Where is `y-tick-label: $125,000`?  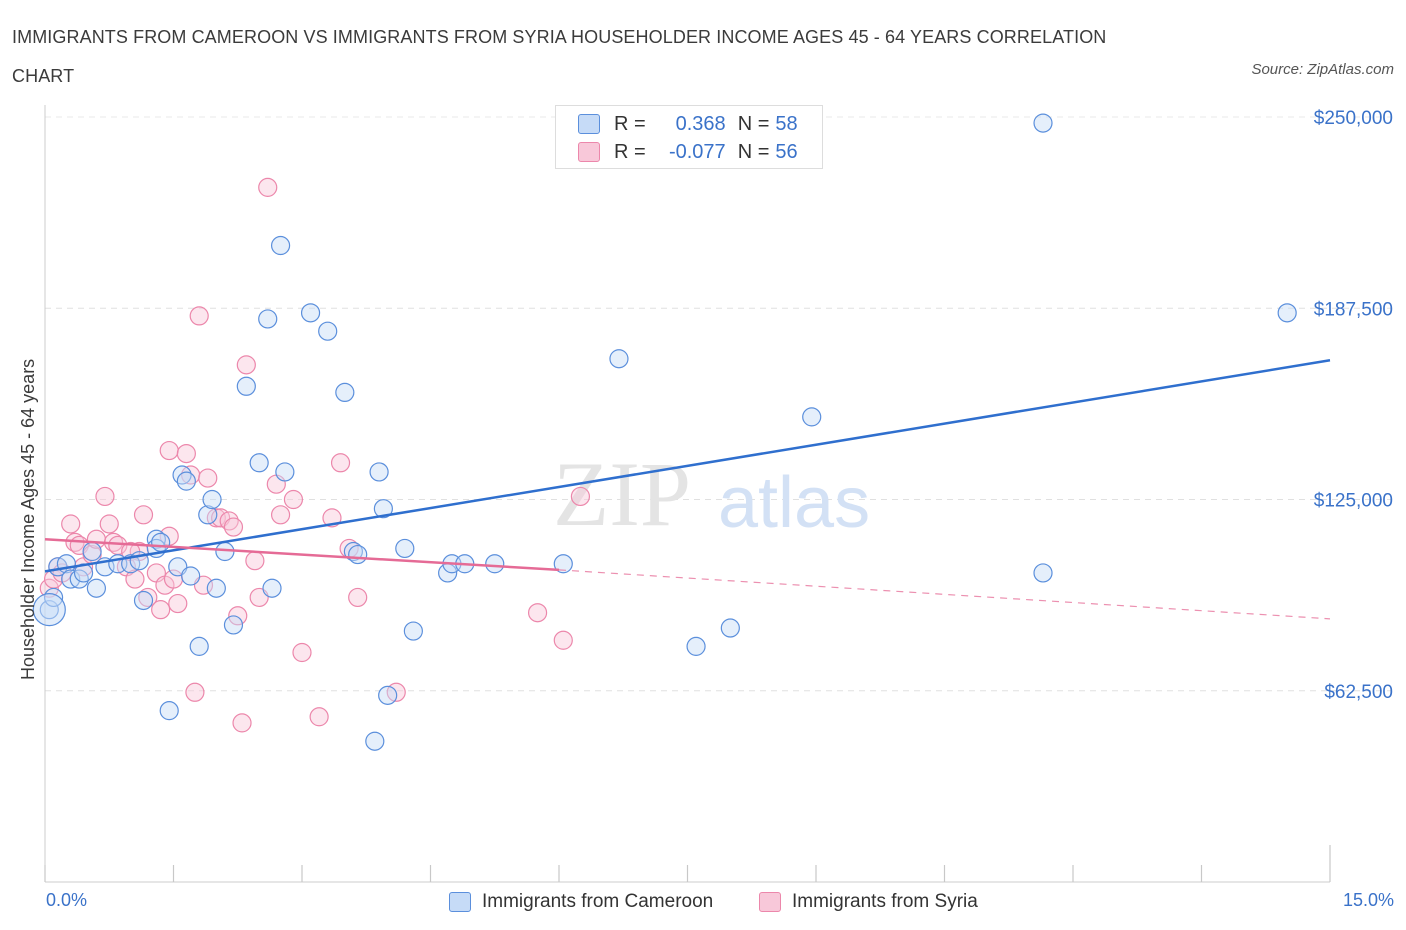
y-tick-label: $125,000 is located at coordinates (1353, 501).